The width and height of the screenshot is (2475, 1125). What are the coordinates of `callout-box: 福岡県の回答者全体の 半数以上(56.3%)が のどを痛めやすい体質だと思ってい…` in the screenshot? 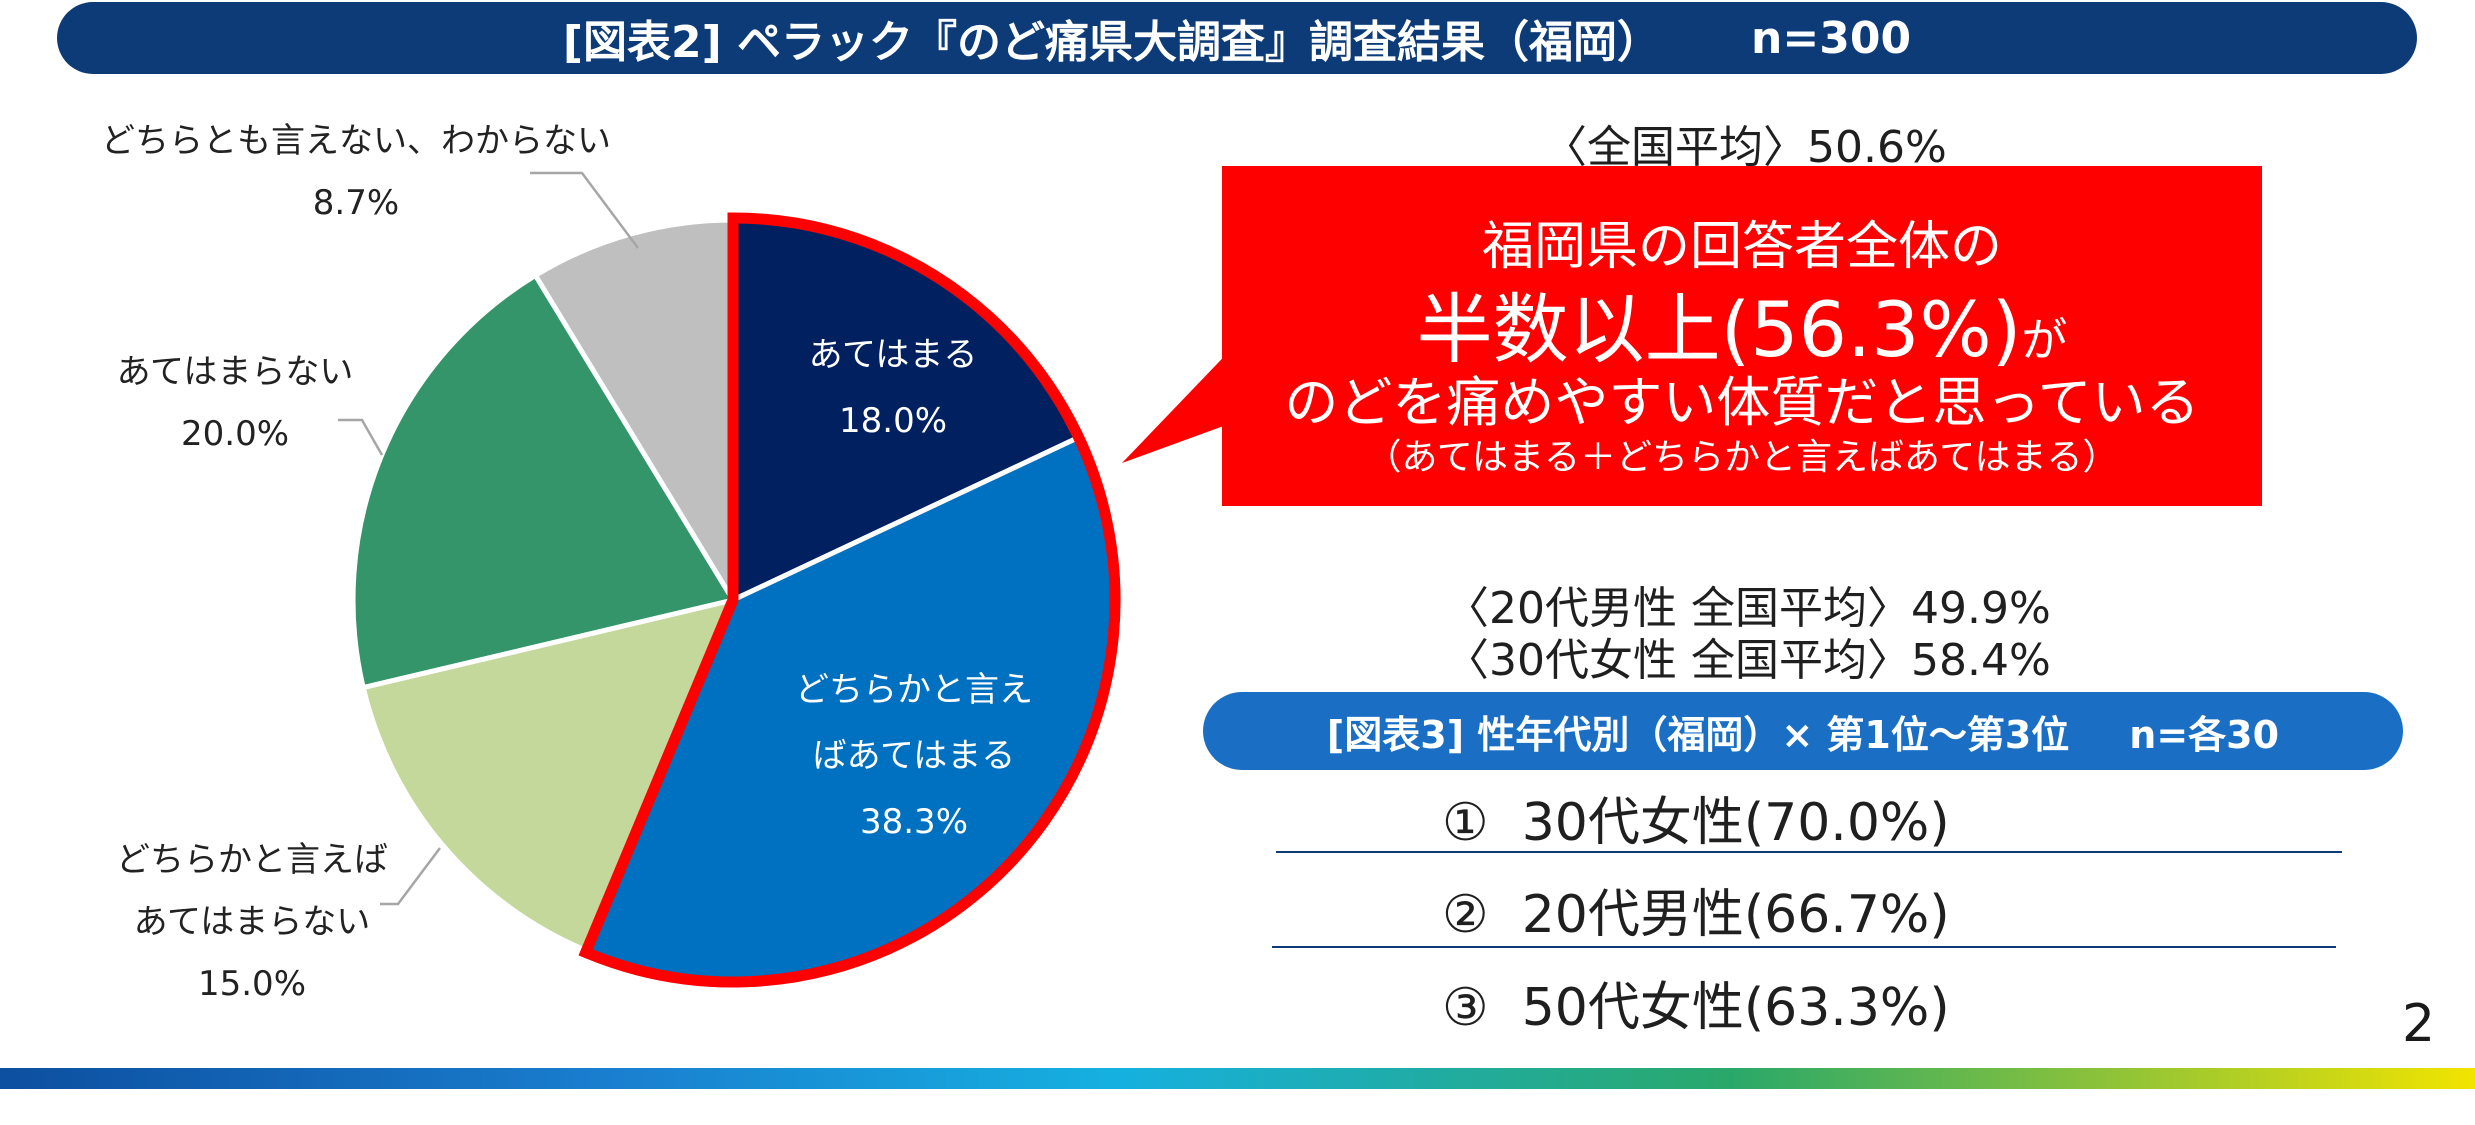 It's located at (1742, 336).